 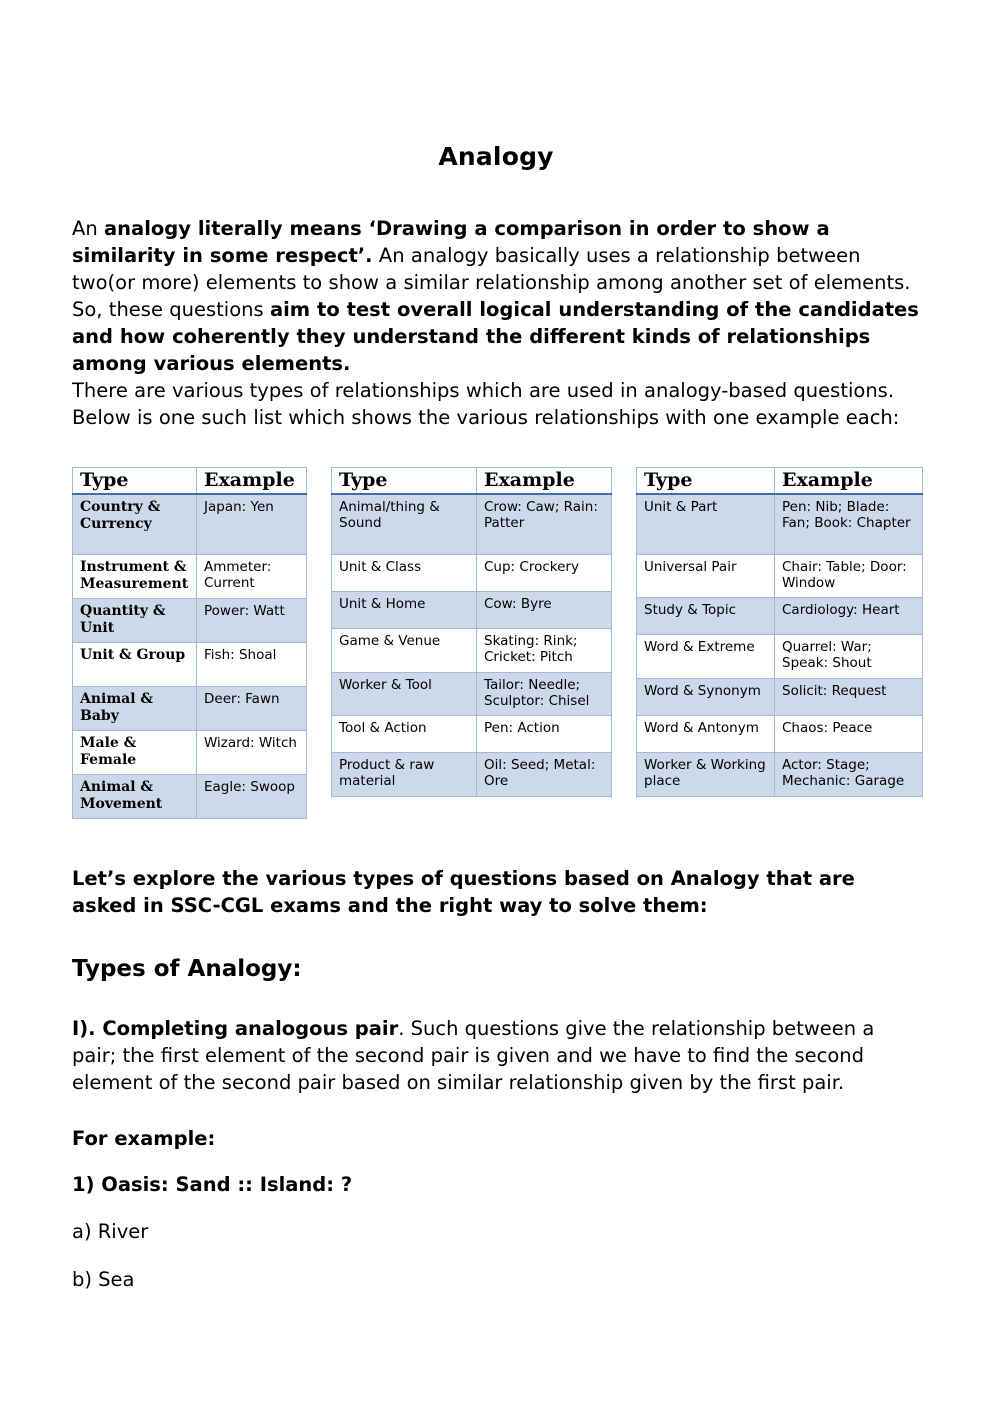 What do you see at coordinates (544, 774) in the screenshot?
I see `cell-example: Oil: Seed; Metal: Ore` at bounding box center [544, 774].